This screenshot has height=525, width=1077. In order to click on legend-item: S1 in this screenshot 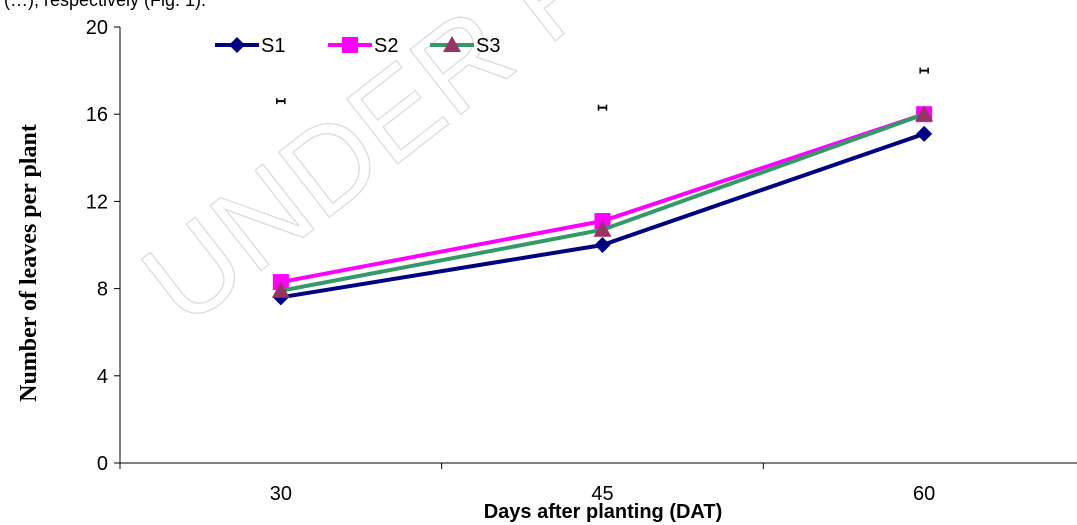, I will do `click(250, 46)`.